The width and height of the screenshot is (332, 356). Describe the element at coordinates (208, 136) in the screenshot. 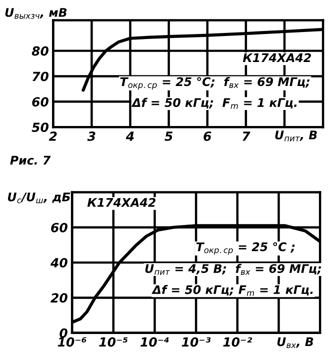

I see `x-tick-label: 6` at that location.